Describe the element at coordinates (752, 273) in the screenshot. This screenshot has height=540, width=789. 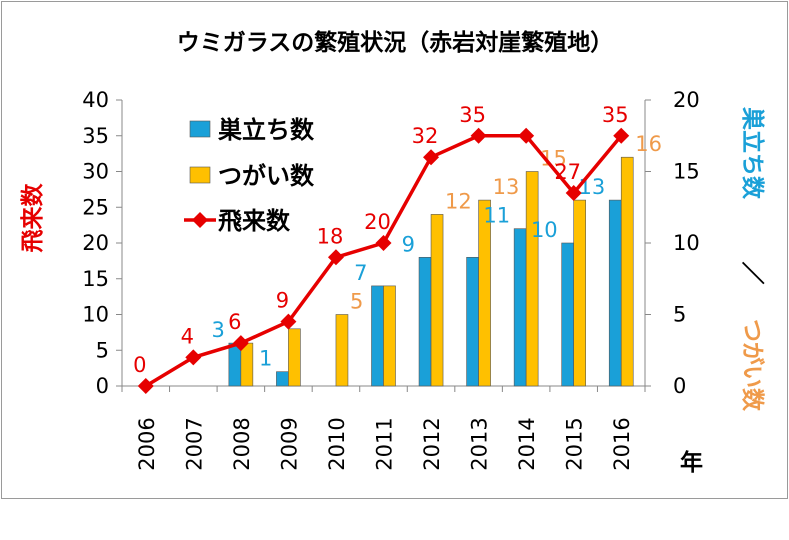
I see `y-axis-title-right-sep: ／` at that location.